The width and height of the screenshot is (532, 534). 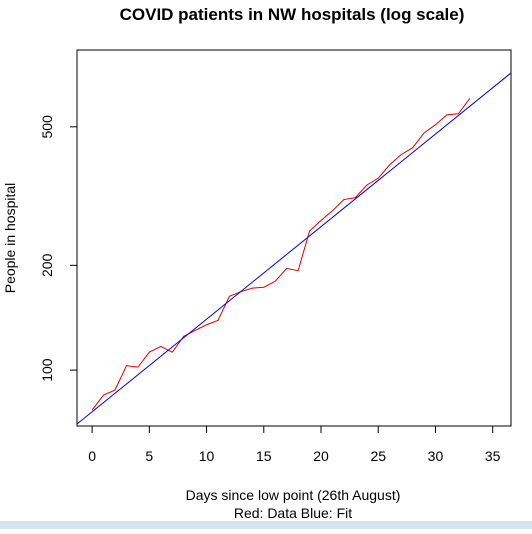 What do you see at coordinates (92, 456) in the screenshot?
I see `x-tick-label: 0` at bounding box center [92, 456].